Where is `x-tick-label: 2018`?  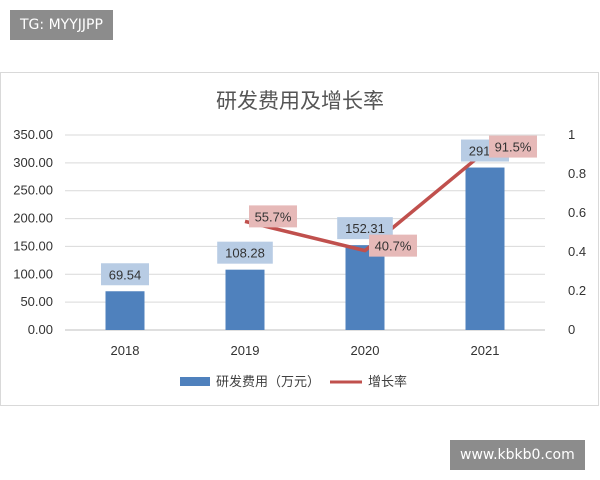 x-tick-label: 2018 is located at coordinates (125, 350).